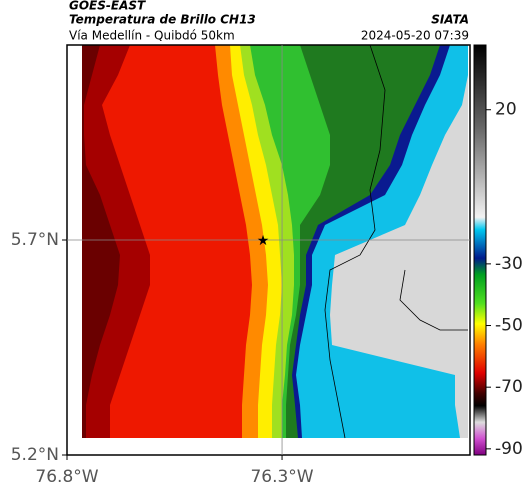  What do you see at coordinates (66, 477) in the screenshot?
I see `x-tick-label: 76.8°W` at bounding box center [66, 477].